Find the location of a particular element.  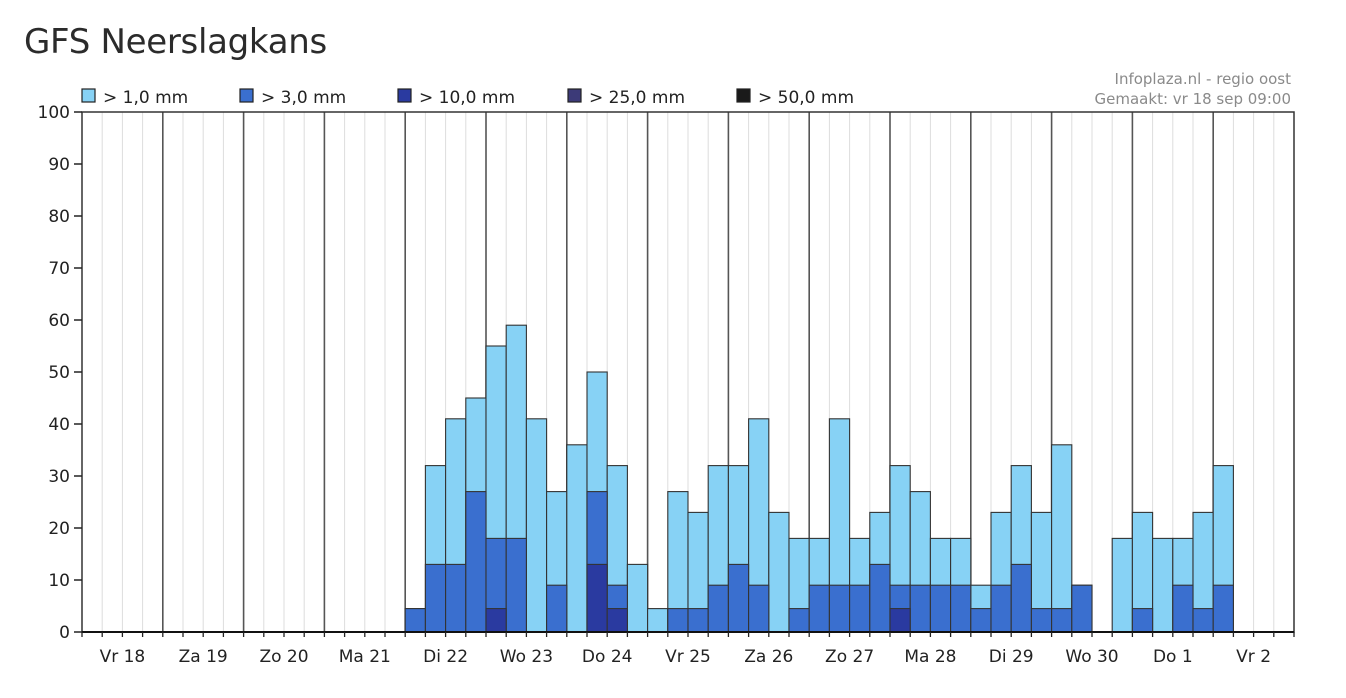

x-tick-label: Di 29 is located at coordinates (1011, 657).